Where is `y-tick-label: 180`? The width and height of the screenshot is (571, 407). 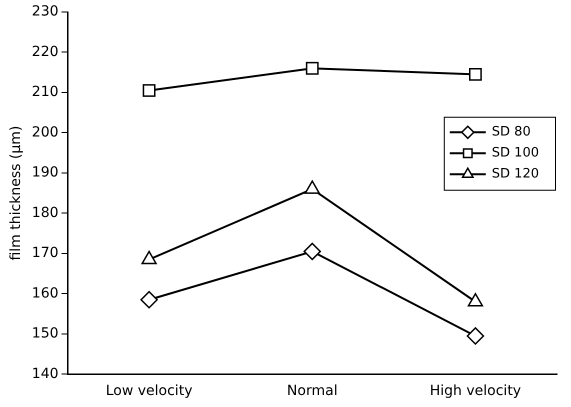
y-tick-label: 180 is located at coordinates (45, 212).